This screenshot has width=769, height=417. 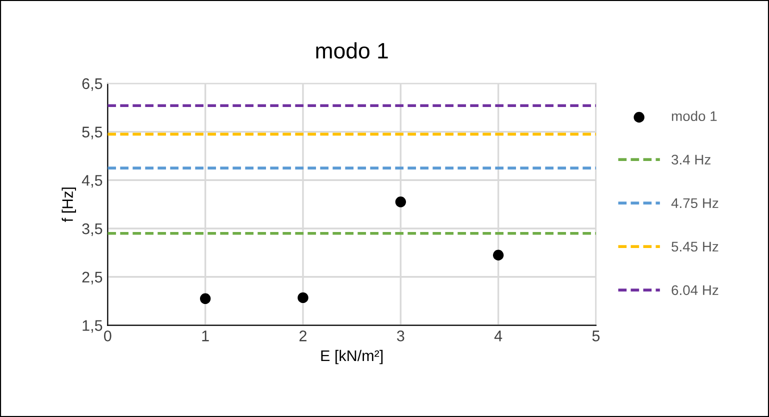 I want to click on x-tick-label: 0, so click(x=108, y=336).